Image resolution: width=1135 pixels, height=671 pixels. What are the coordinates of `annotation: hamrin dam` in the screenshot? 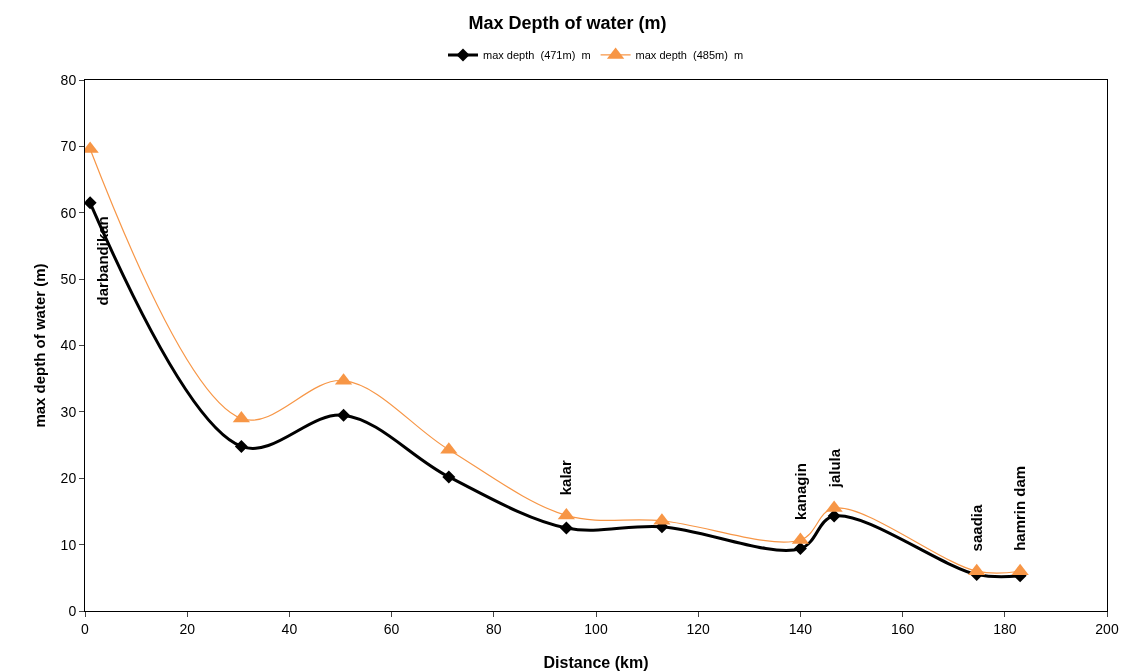 It's located at (1020, 508).